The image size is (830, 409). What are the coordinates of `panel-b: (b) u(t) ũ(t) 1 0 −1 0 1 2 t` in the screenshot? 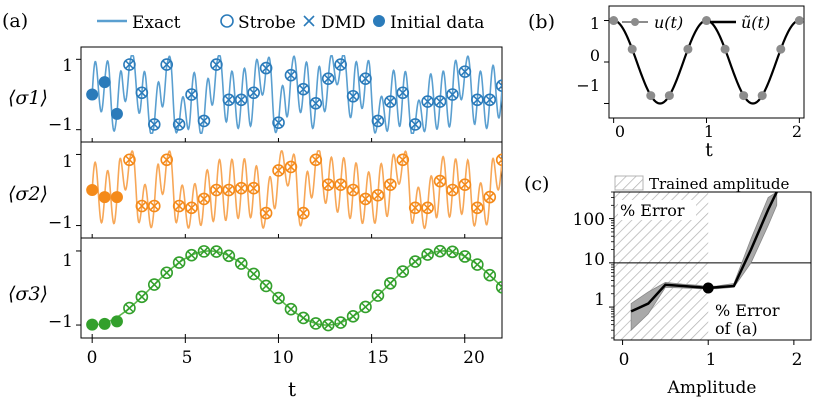 It's located at (666, 83).